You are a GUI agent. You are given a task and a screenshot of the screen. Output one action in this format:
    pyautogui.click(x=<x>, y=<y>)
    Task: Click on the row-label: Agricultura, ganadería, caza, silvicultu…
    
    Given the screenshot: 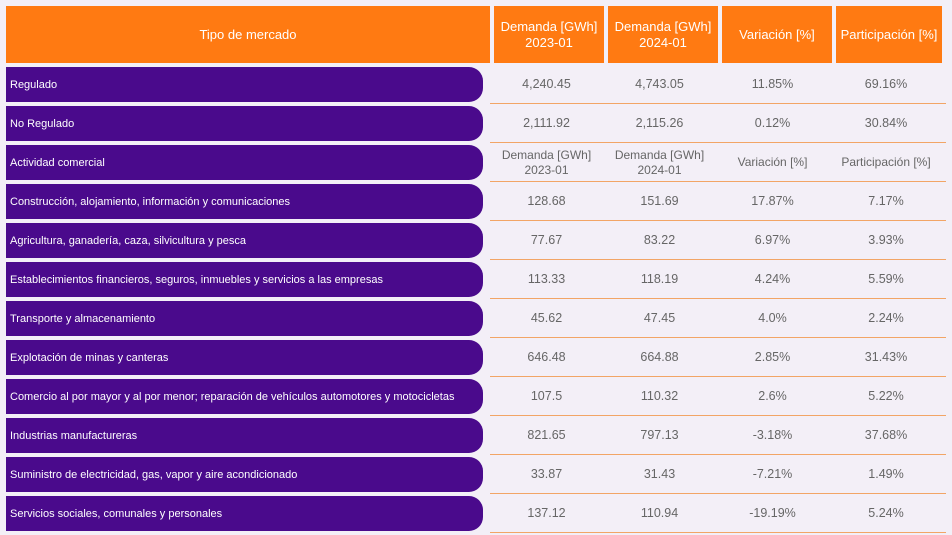 What is the action you would take?
    pyautogui.click(x=244, y=240)
    